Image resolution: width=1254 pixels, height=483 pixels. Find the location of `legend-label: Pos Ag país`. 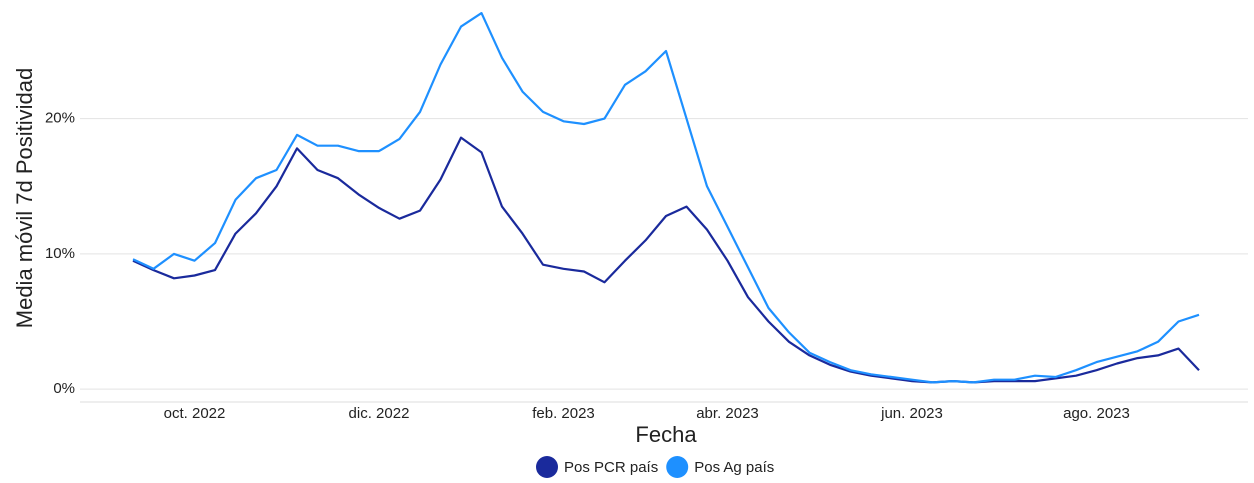

legend-label: Pos Ag país is located at coordinates (734, 467).